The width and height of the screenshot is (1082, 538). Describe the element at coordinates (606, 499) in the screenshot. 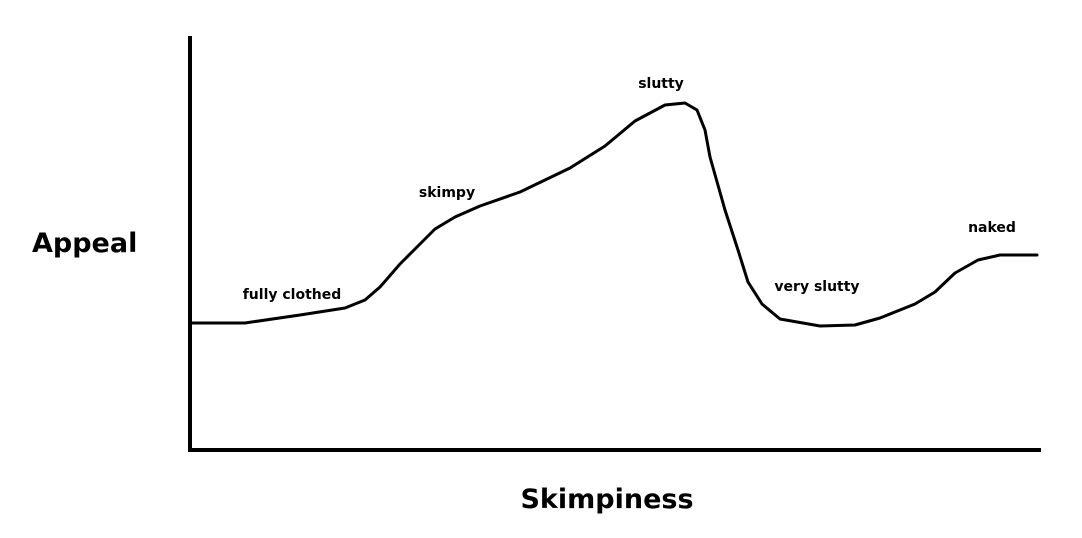

I see `x-axis-label: Skimpiness` at that location.